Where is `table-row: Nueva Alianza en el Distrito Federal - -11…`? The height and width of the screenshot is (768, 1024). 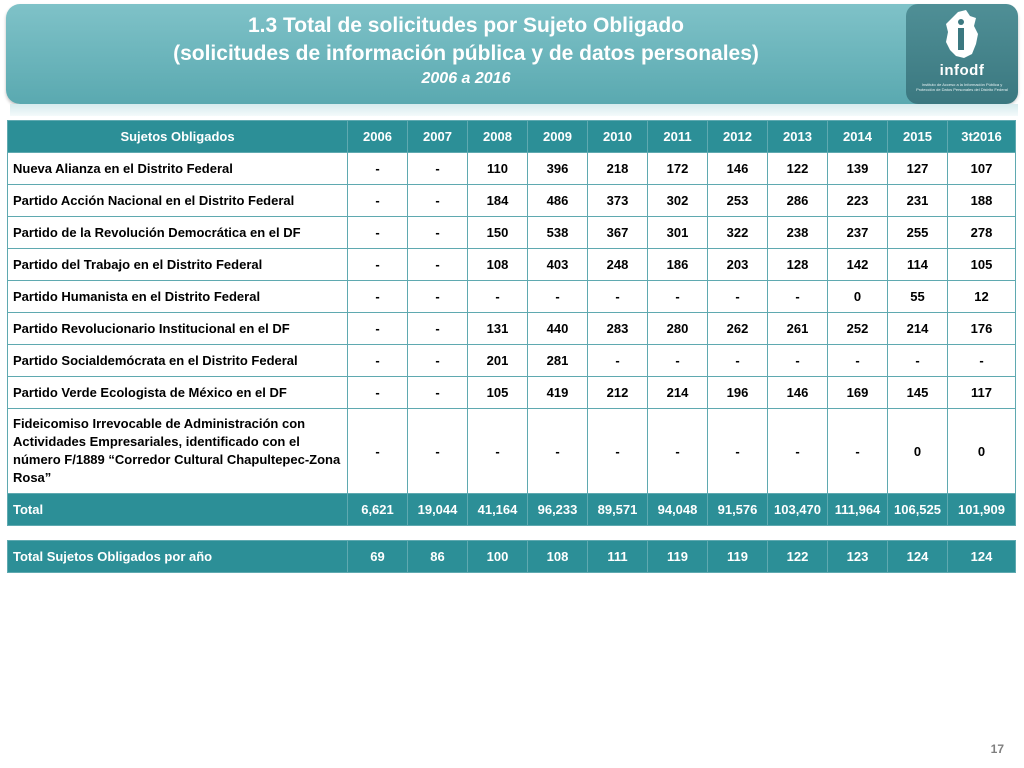 table-row: Nueva Alianza en el Distrito Federal - -11… is located at coordinates (511, 168).